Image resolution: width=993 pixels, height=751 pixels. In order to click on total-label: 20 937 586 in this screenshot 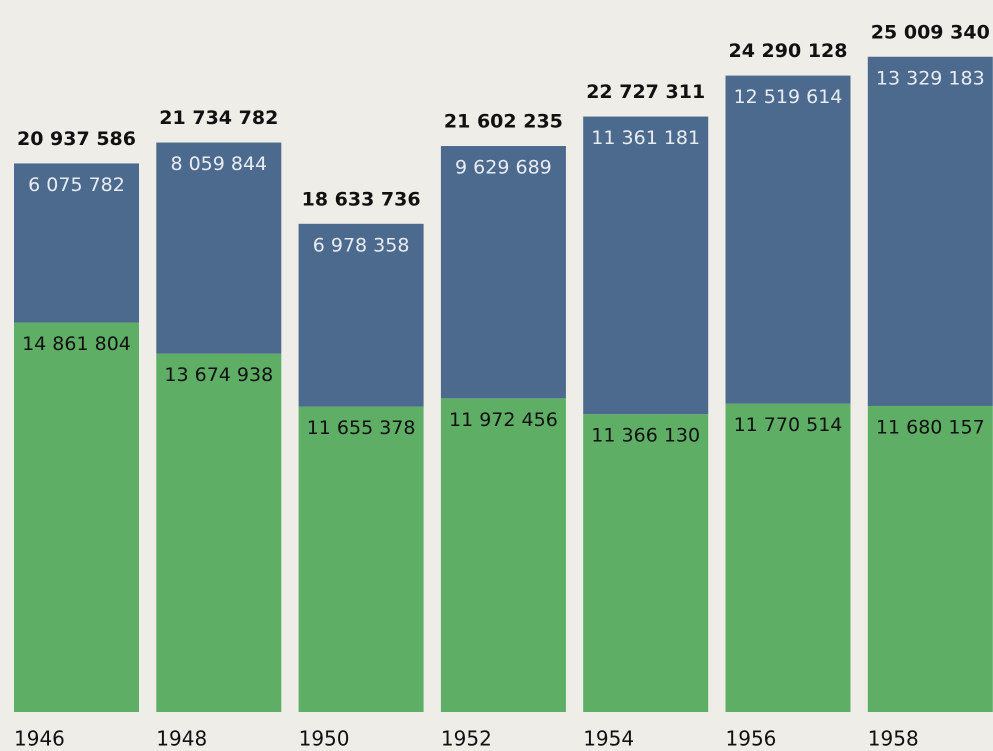, I will do `click(76, 139)`.